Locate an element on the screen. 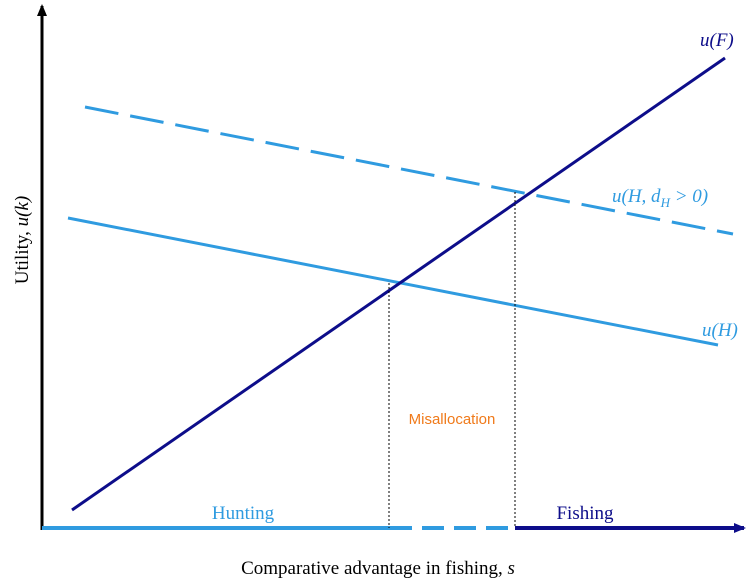  label-part: Comparative advantage in fishing, is located at coordinates (374, 568).